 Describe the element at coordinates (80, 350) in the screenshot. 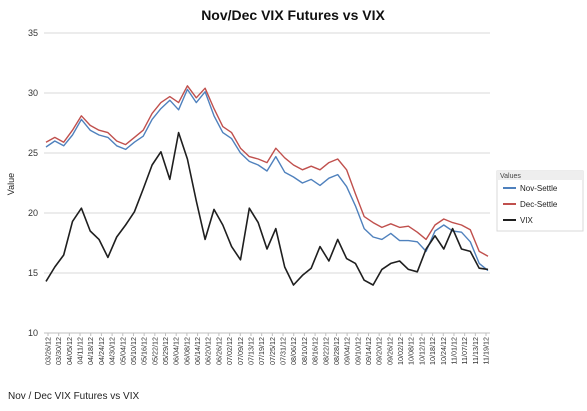

I see `x-tick-label: 04/11/12` at that location.